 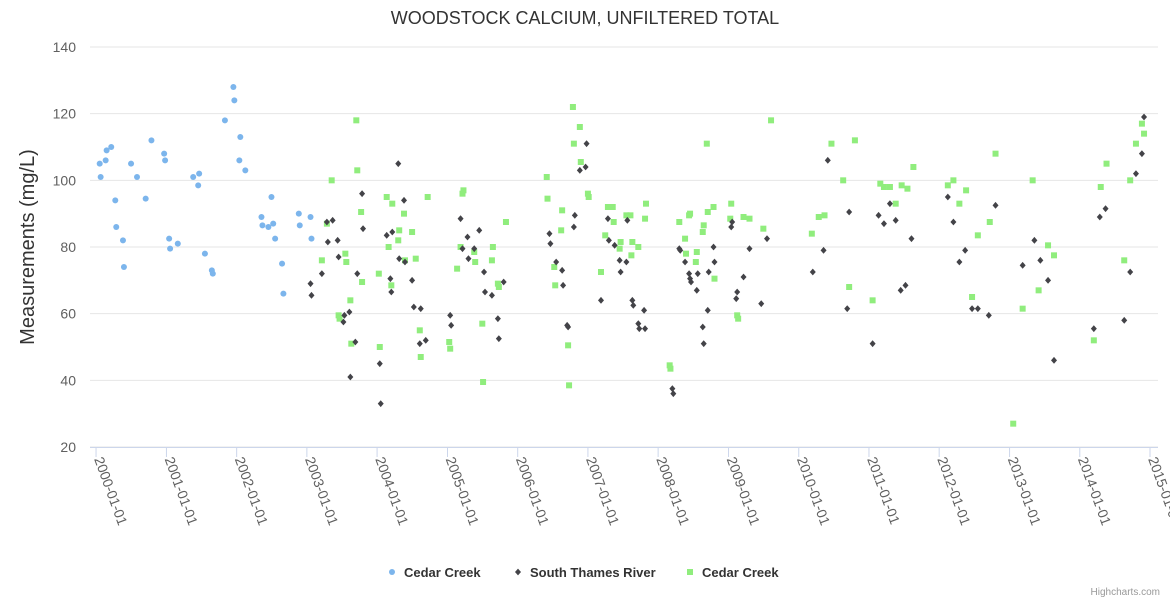 I want to click on y-tick-label: 20, so click(x=68, y=447).